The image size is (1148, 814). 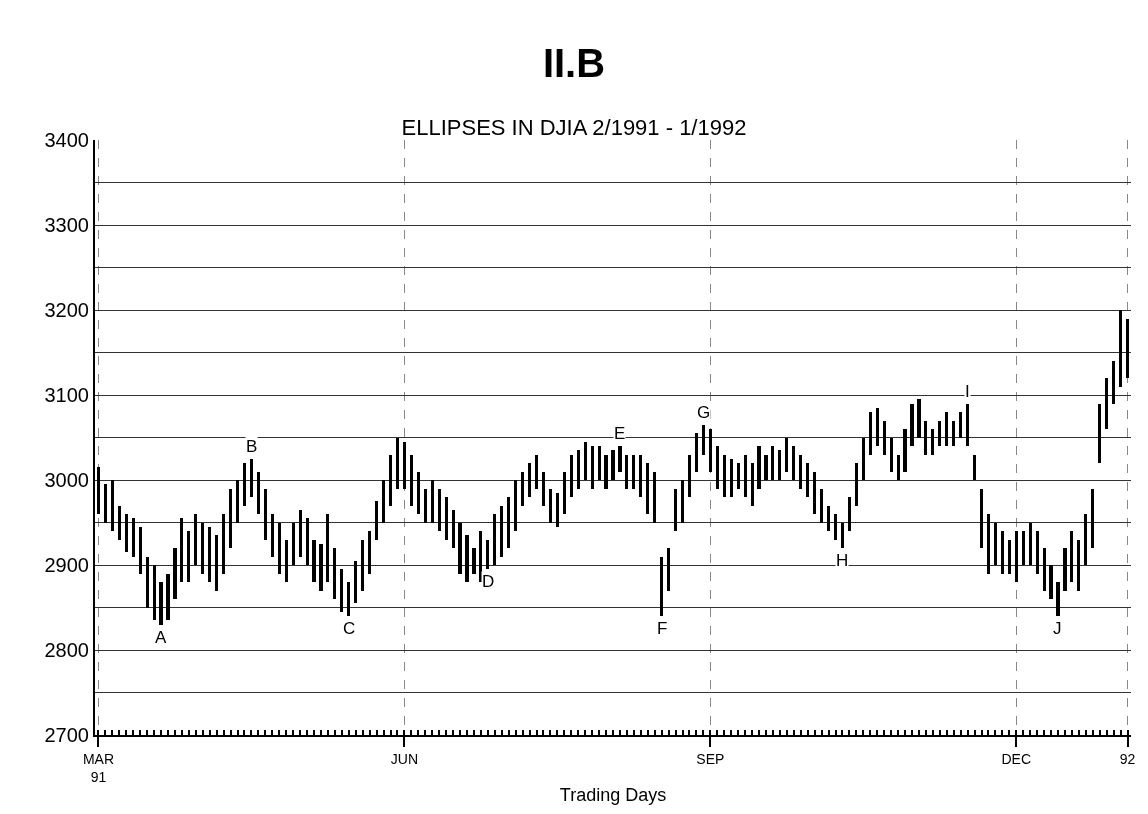 I want to click on y-tick-label: 3200, so click(x=66, y=310).